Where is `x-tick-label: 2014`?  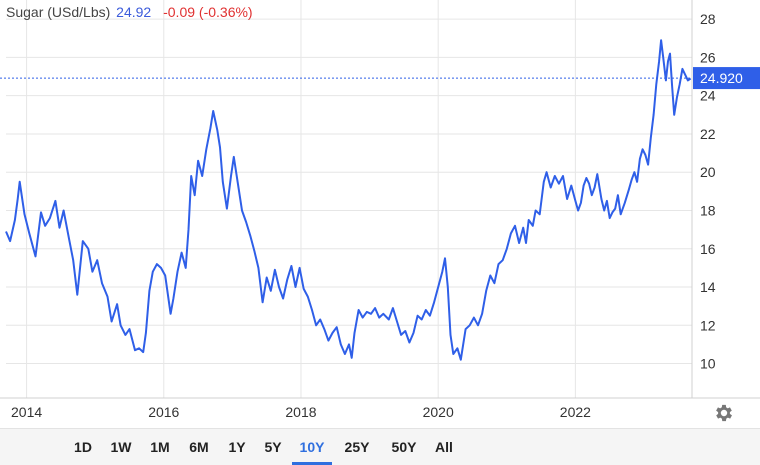 x-tick-label: 2014 is located at coordinates (26, 412).